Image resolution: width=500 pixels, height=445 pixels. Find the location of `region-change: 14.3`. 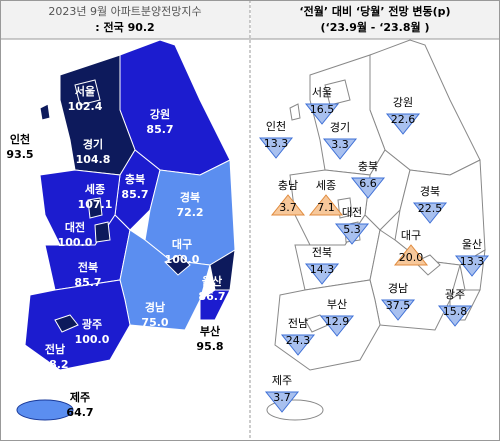

region-change: 14.3 is located at coordinates (322, 269).